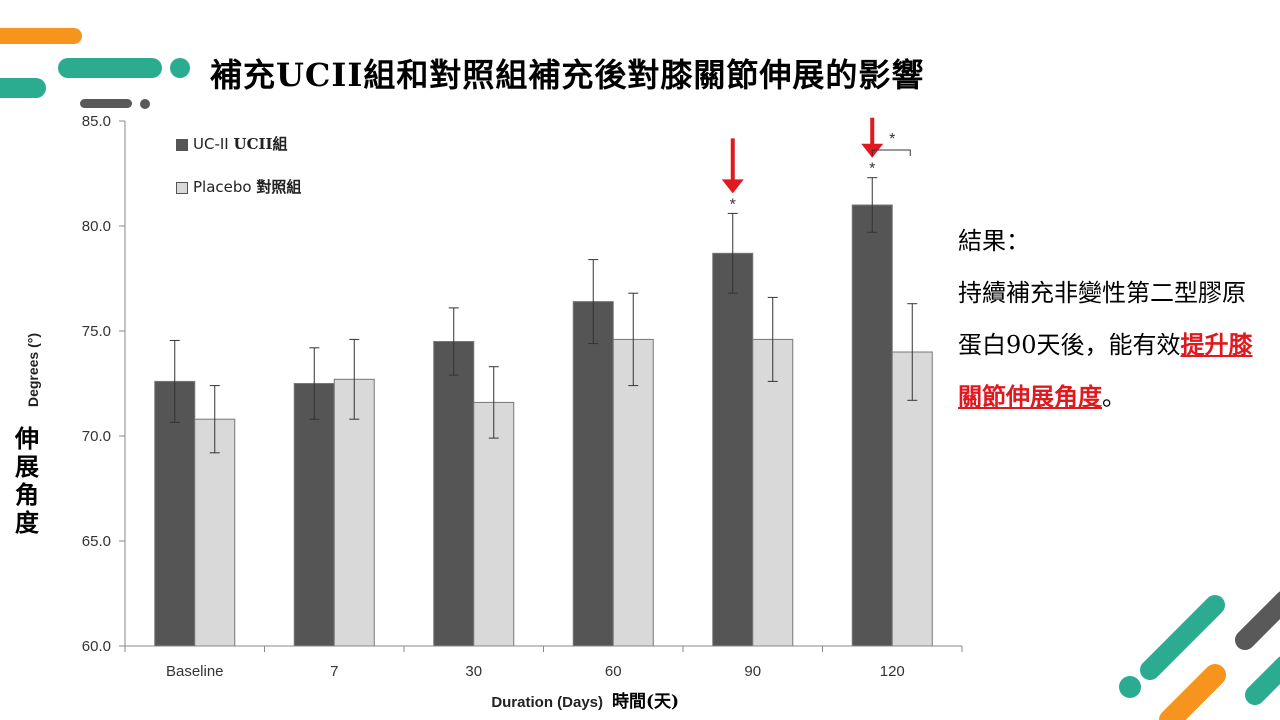  What do you see at coordinates (567, 75) in the screenshot?
I see `slide-title: 補充UCII組和對照組補充後對膝關節伸展的影響` at bounding box center [567, 75].